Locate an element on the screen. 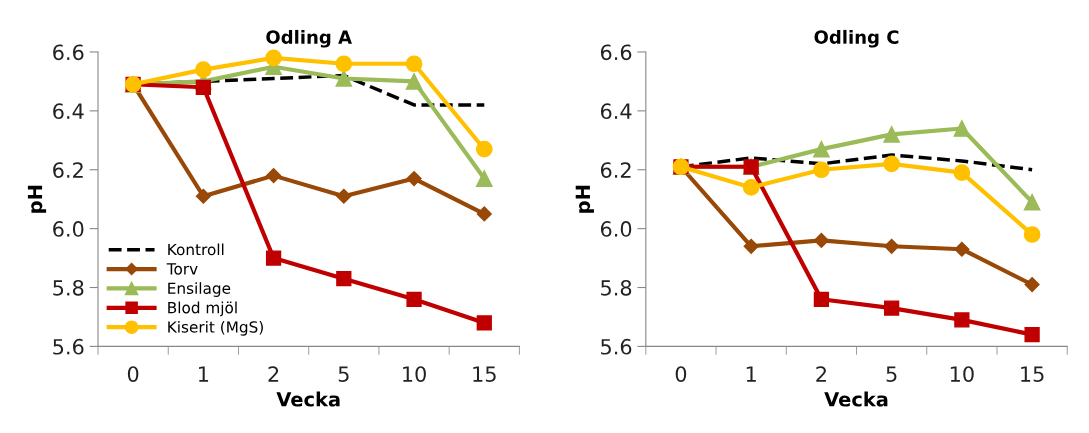 This screenshot has width=1089, height=433. chart-title: Odling A is located at coordinates (309, 38).